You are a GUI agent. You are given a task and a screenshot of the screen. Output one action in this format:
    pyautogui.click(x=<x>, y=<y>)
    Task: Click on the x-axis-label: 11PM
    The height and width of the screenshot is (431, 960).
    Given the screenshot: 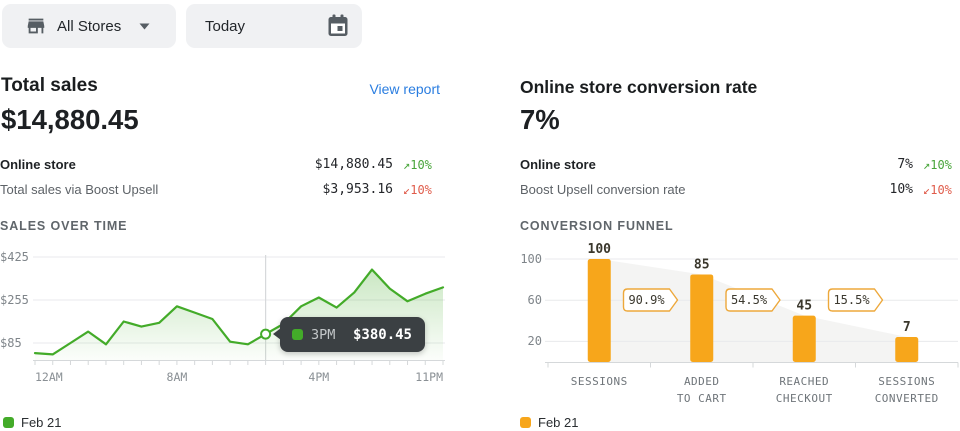 What is the action you would take?
    pyautogui.click(x=429, y=377)
    